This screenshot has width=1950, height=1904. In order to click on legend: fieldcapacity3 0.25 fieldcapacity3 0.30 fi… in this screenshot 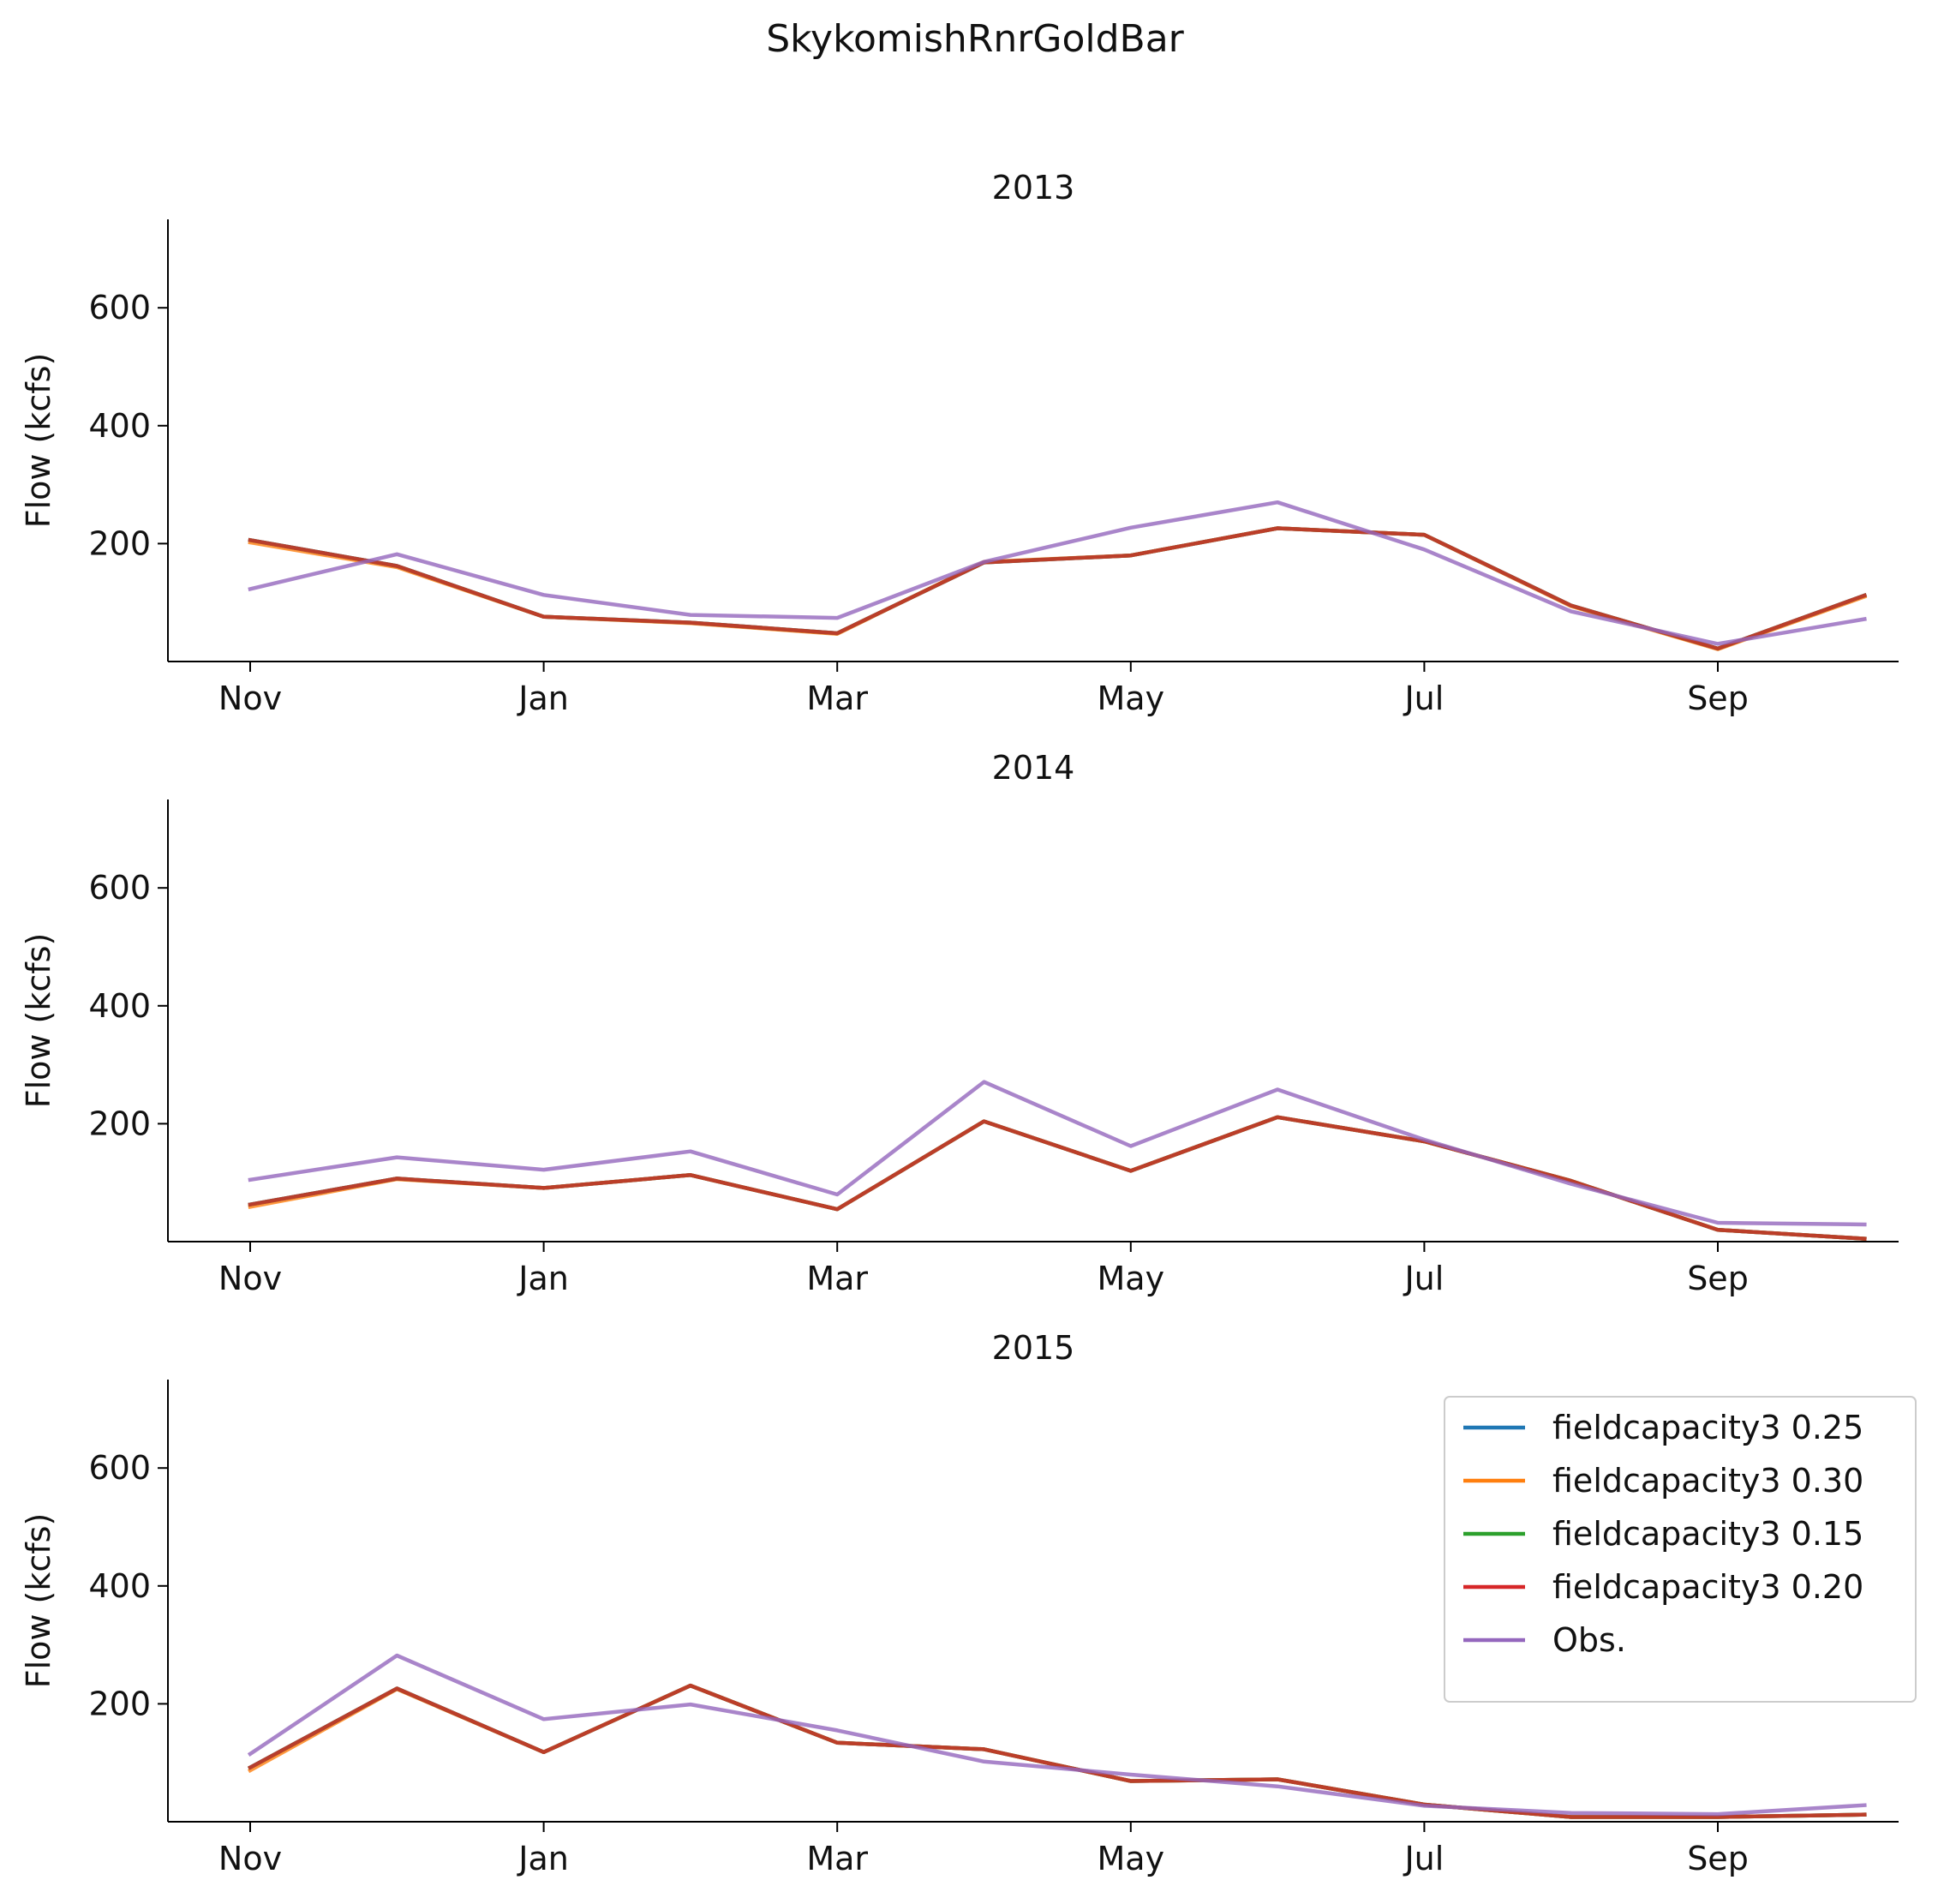, I will do `click(1680, 1550)`.